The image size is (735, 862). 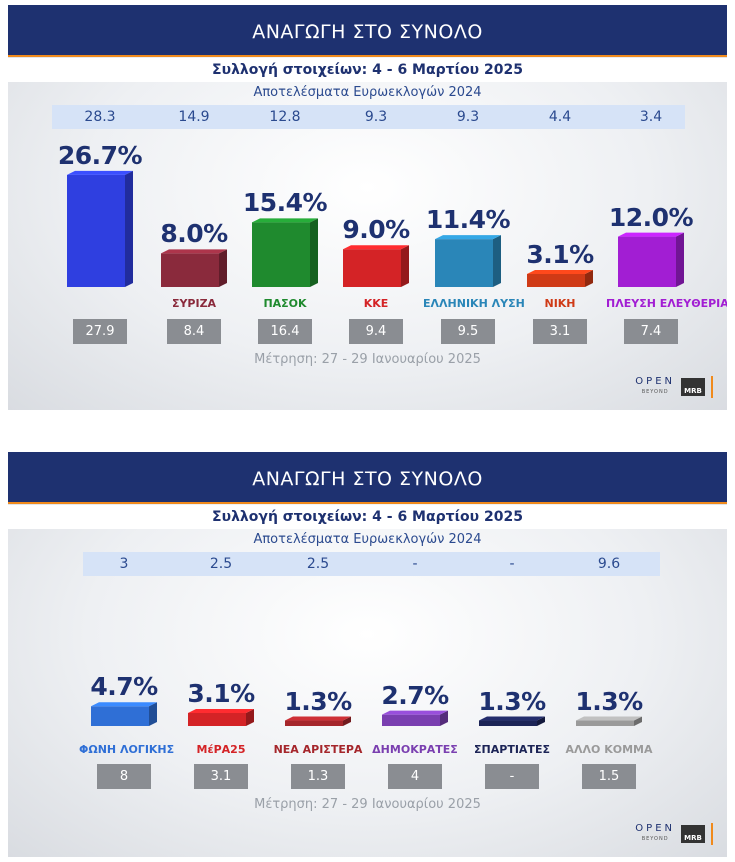 What do you see at coordinates (100, 117) in the screenshot?
I see `eu-result-value: 28.3` at bounding box center [100, 117].